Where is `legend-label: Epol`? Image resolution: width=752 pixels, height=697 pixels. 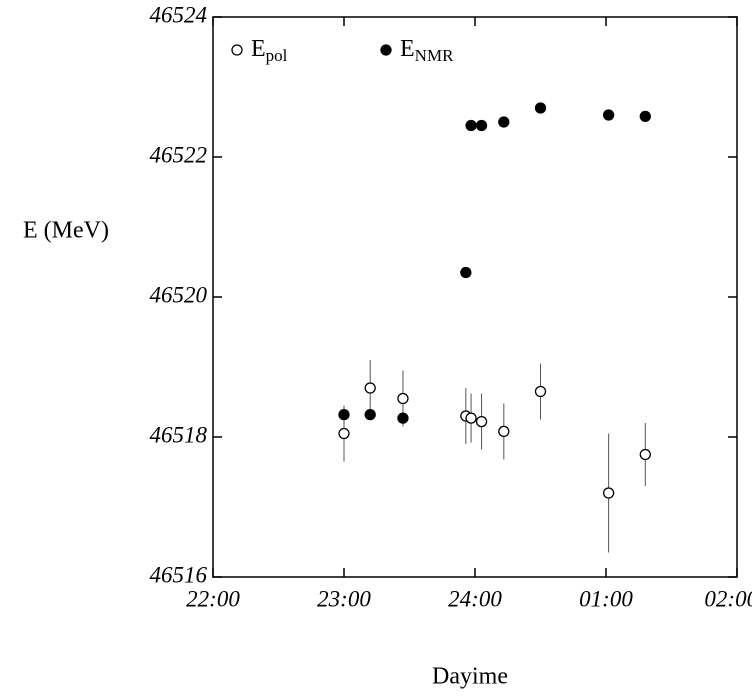 legend-label: Epol is located at coordinates (269, 50).